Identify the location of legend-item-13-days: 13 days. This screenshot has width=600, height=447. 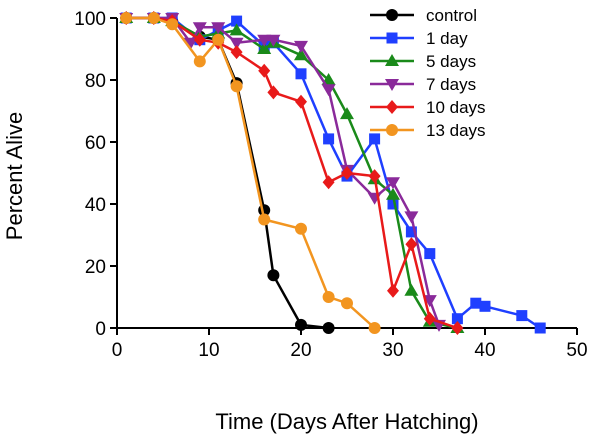
(428, 130).